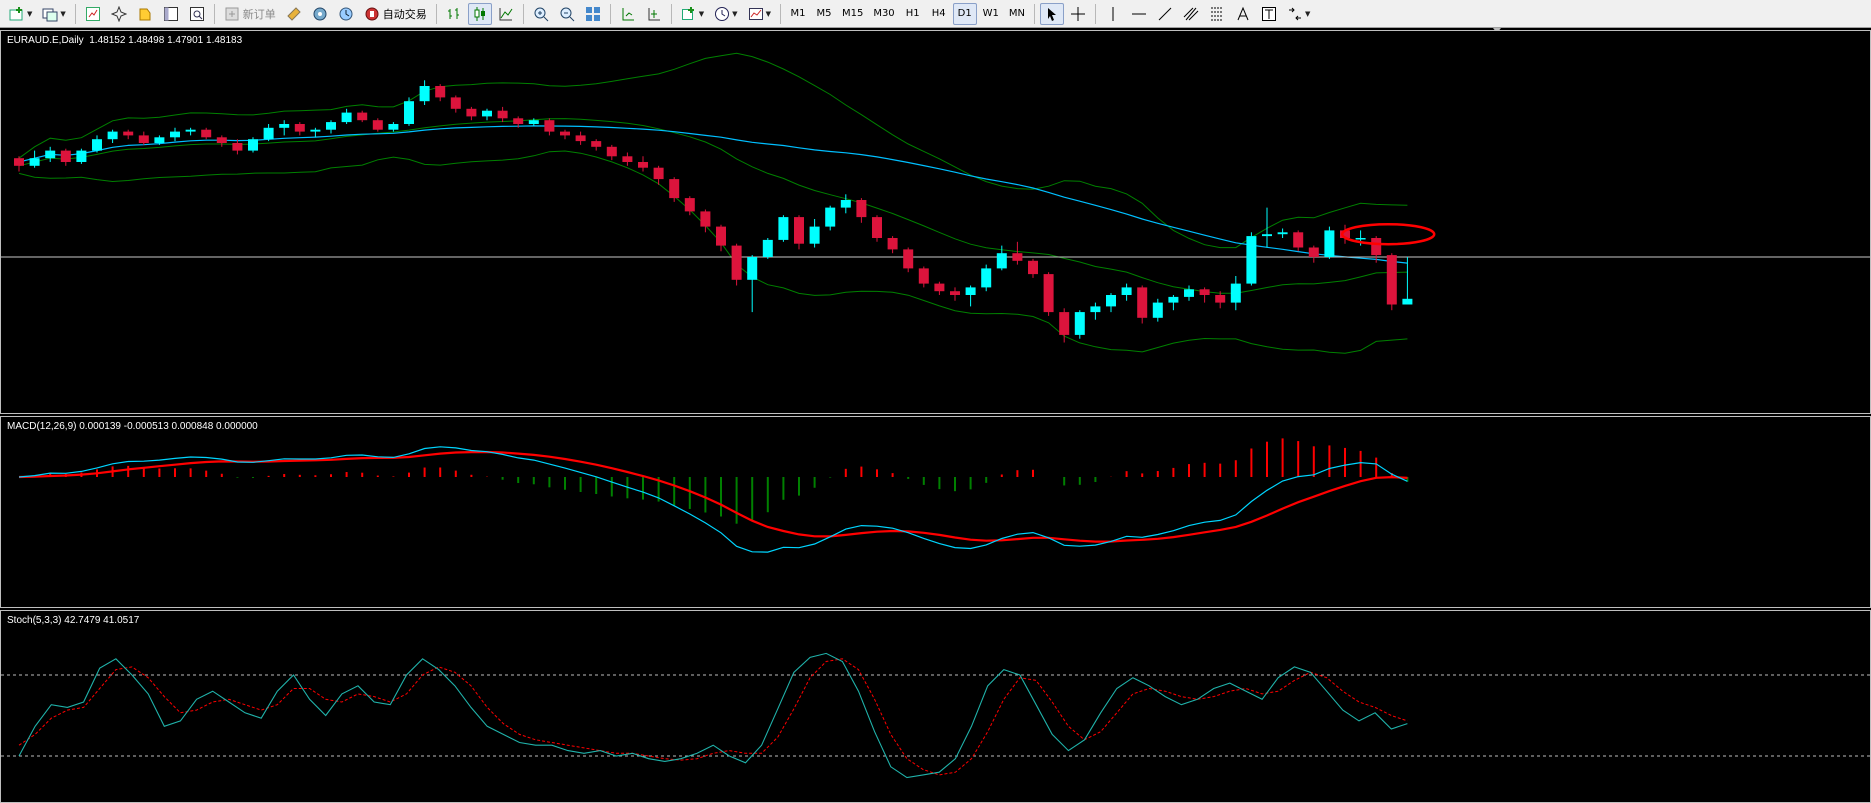  I want to click on metaeditor-button, so click(294, 14).